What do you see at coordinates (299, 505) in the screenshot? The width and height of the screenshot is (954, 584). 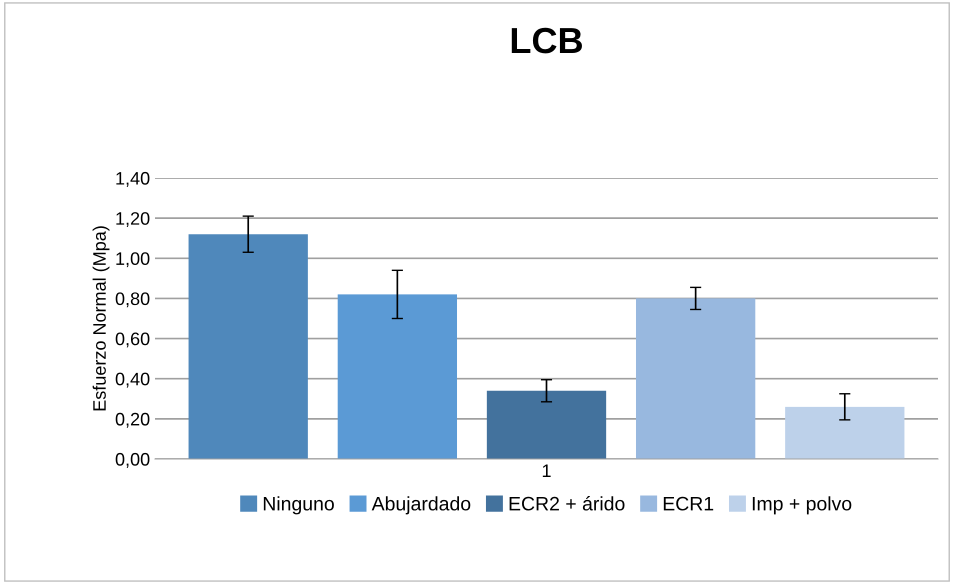 I see `legend-label: Ninguno` at bounding box center [299, 505].